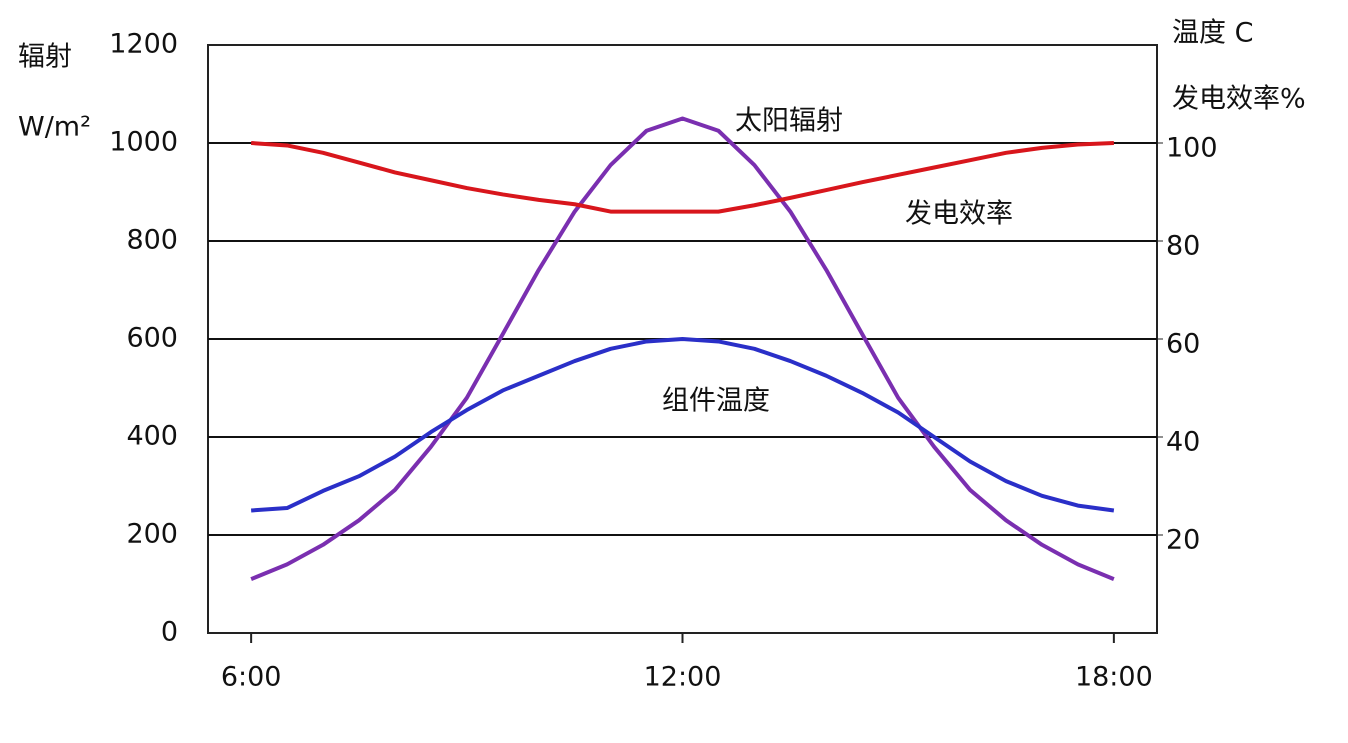 Image resolution: width=1348 pixels, height=743 pixels. Describe the element at coordinates (152, 338) in the screenshot. I see `y-tick-label: 600` at that location.